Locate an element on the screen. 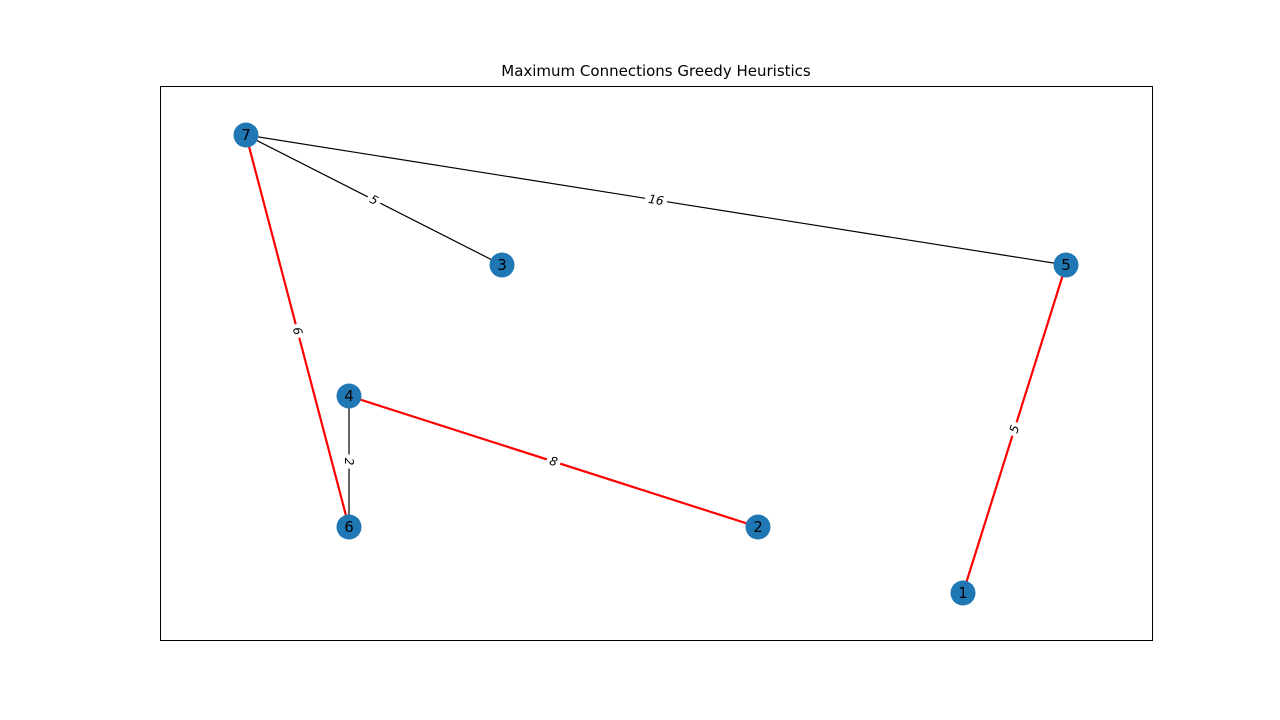 The width and height of the screenshot is (1280, 720). edge-label-group-5-1: 5 is located at coordinates (1014, 429).